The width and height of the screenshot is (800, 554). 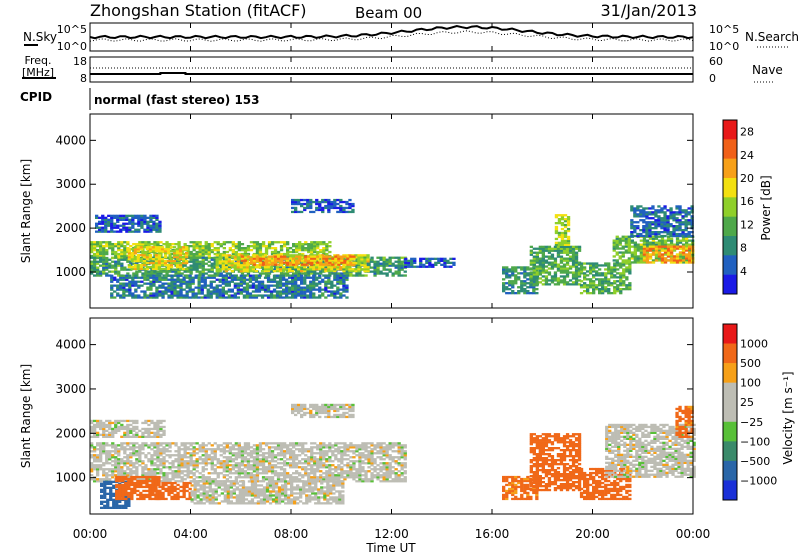 I want to click on colorbar-segment, so click(x=730, y=284).